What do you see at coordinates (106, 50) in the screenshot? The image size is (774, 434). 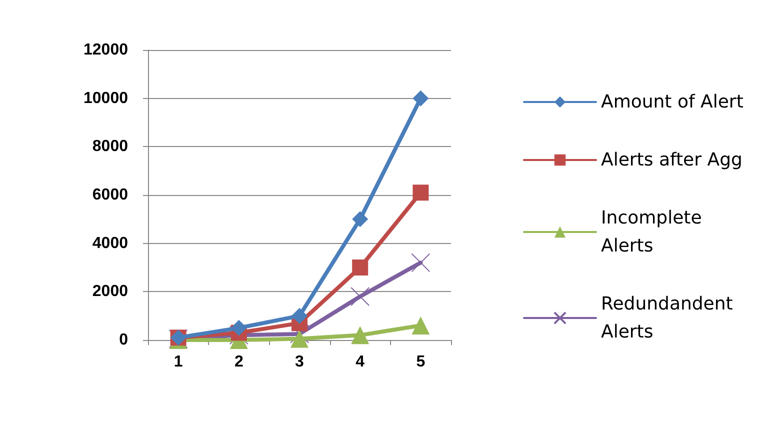 I see `y-tick-label: 12000` at bounding box center [106, 50].